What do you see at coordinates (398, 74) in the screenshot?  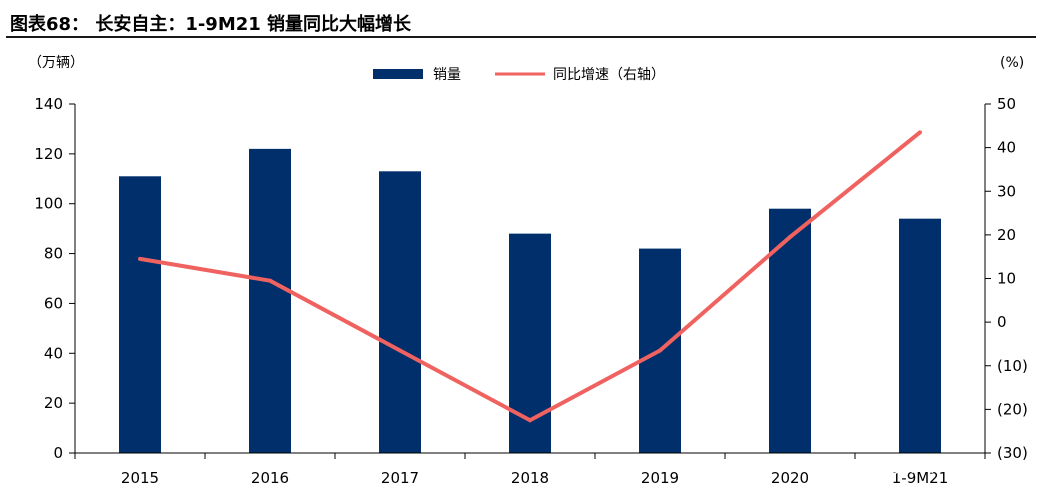 I see `legend-bar-swatch` at bounding box center [398, 74].